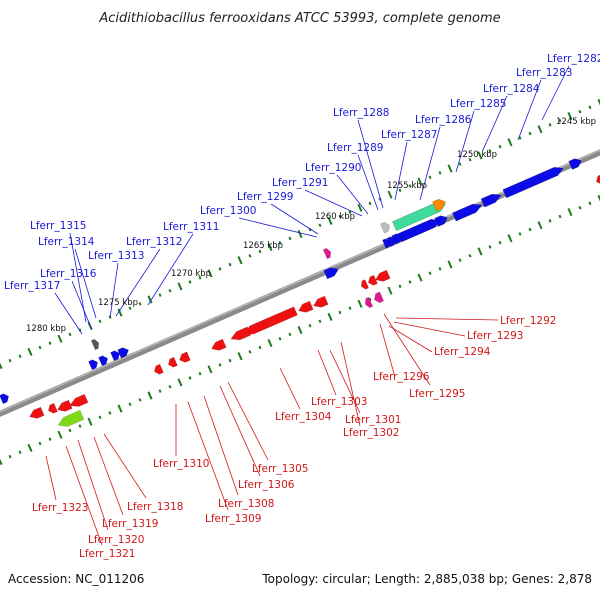 The height and width of the screenshot is (600, 600). What do you see at coordinates (181, 464) in the screenshot?
I see `gene-label: Lferr_1310` at bounding box center [181, 464].